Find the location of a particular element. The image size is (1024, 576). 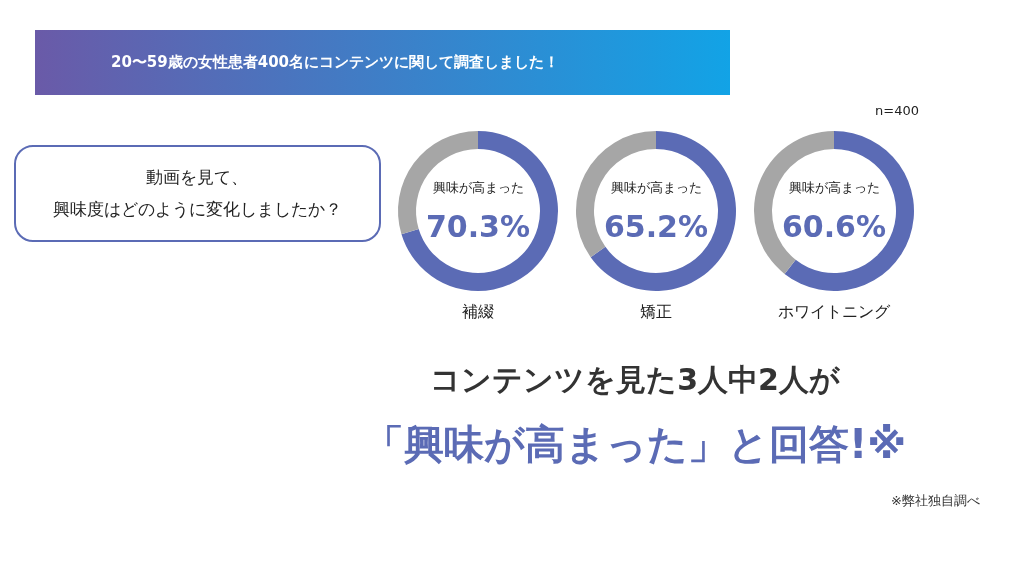

text: 矯正 is located at coordinates (656, 311).